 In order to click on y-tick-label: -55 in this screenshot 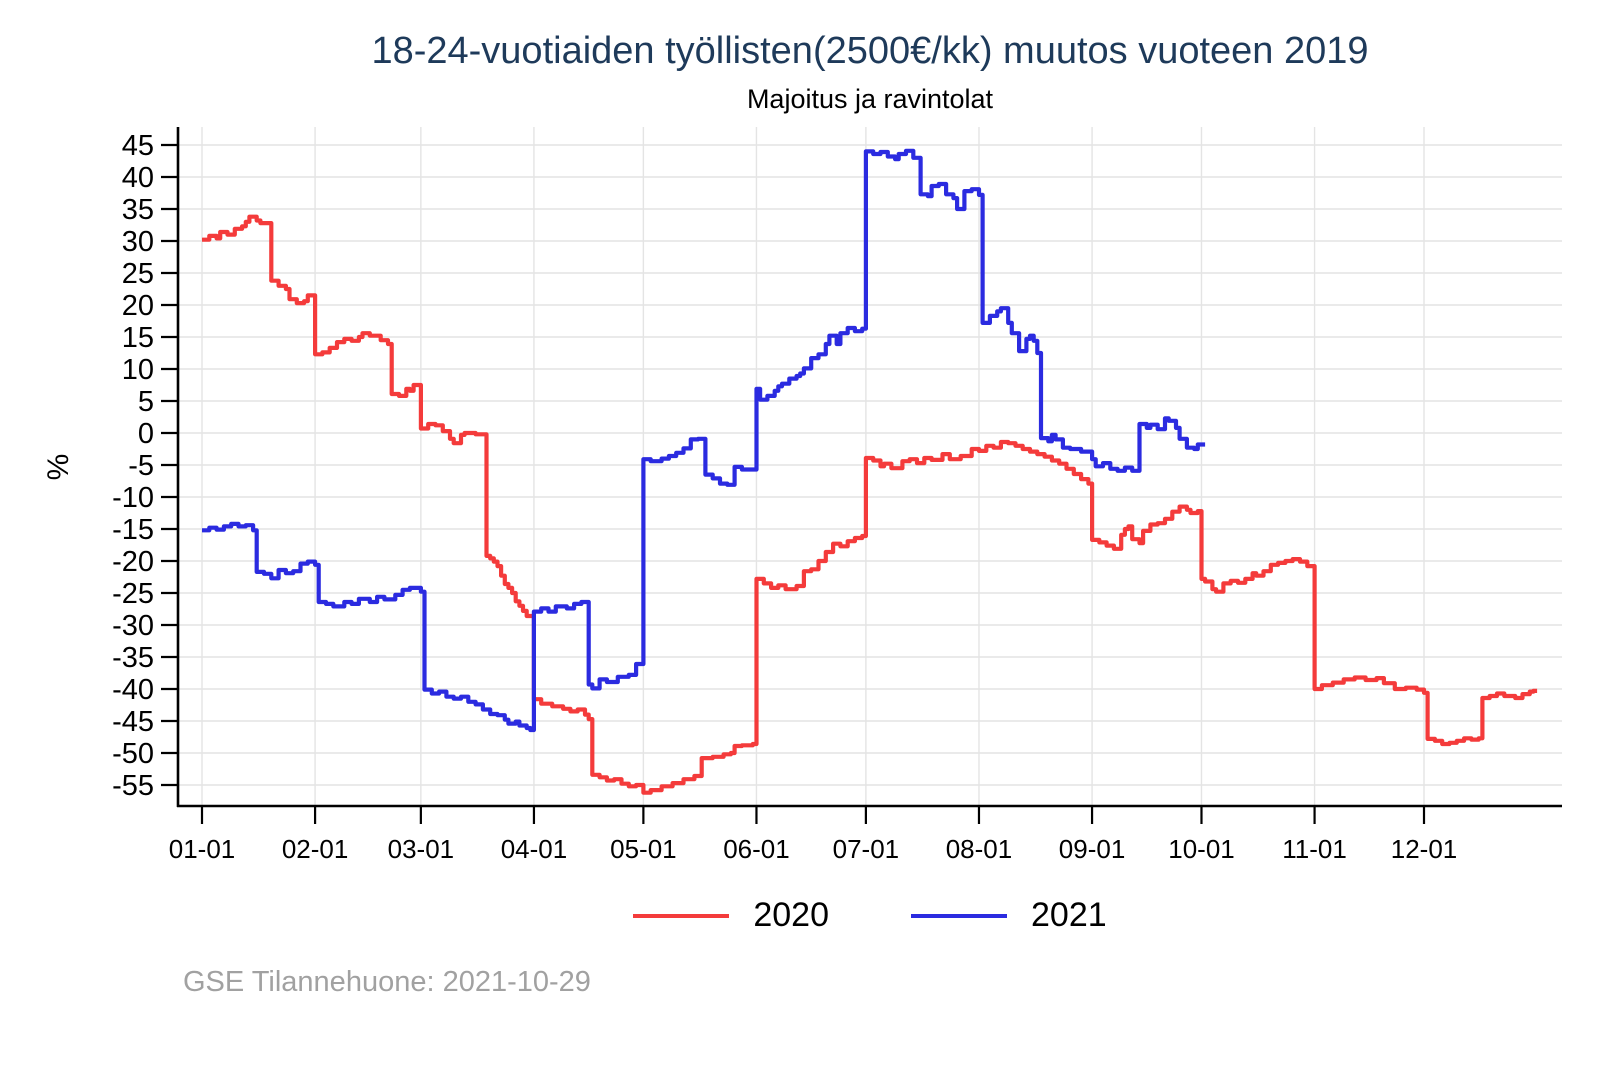, I will do `click(133, 786)`.